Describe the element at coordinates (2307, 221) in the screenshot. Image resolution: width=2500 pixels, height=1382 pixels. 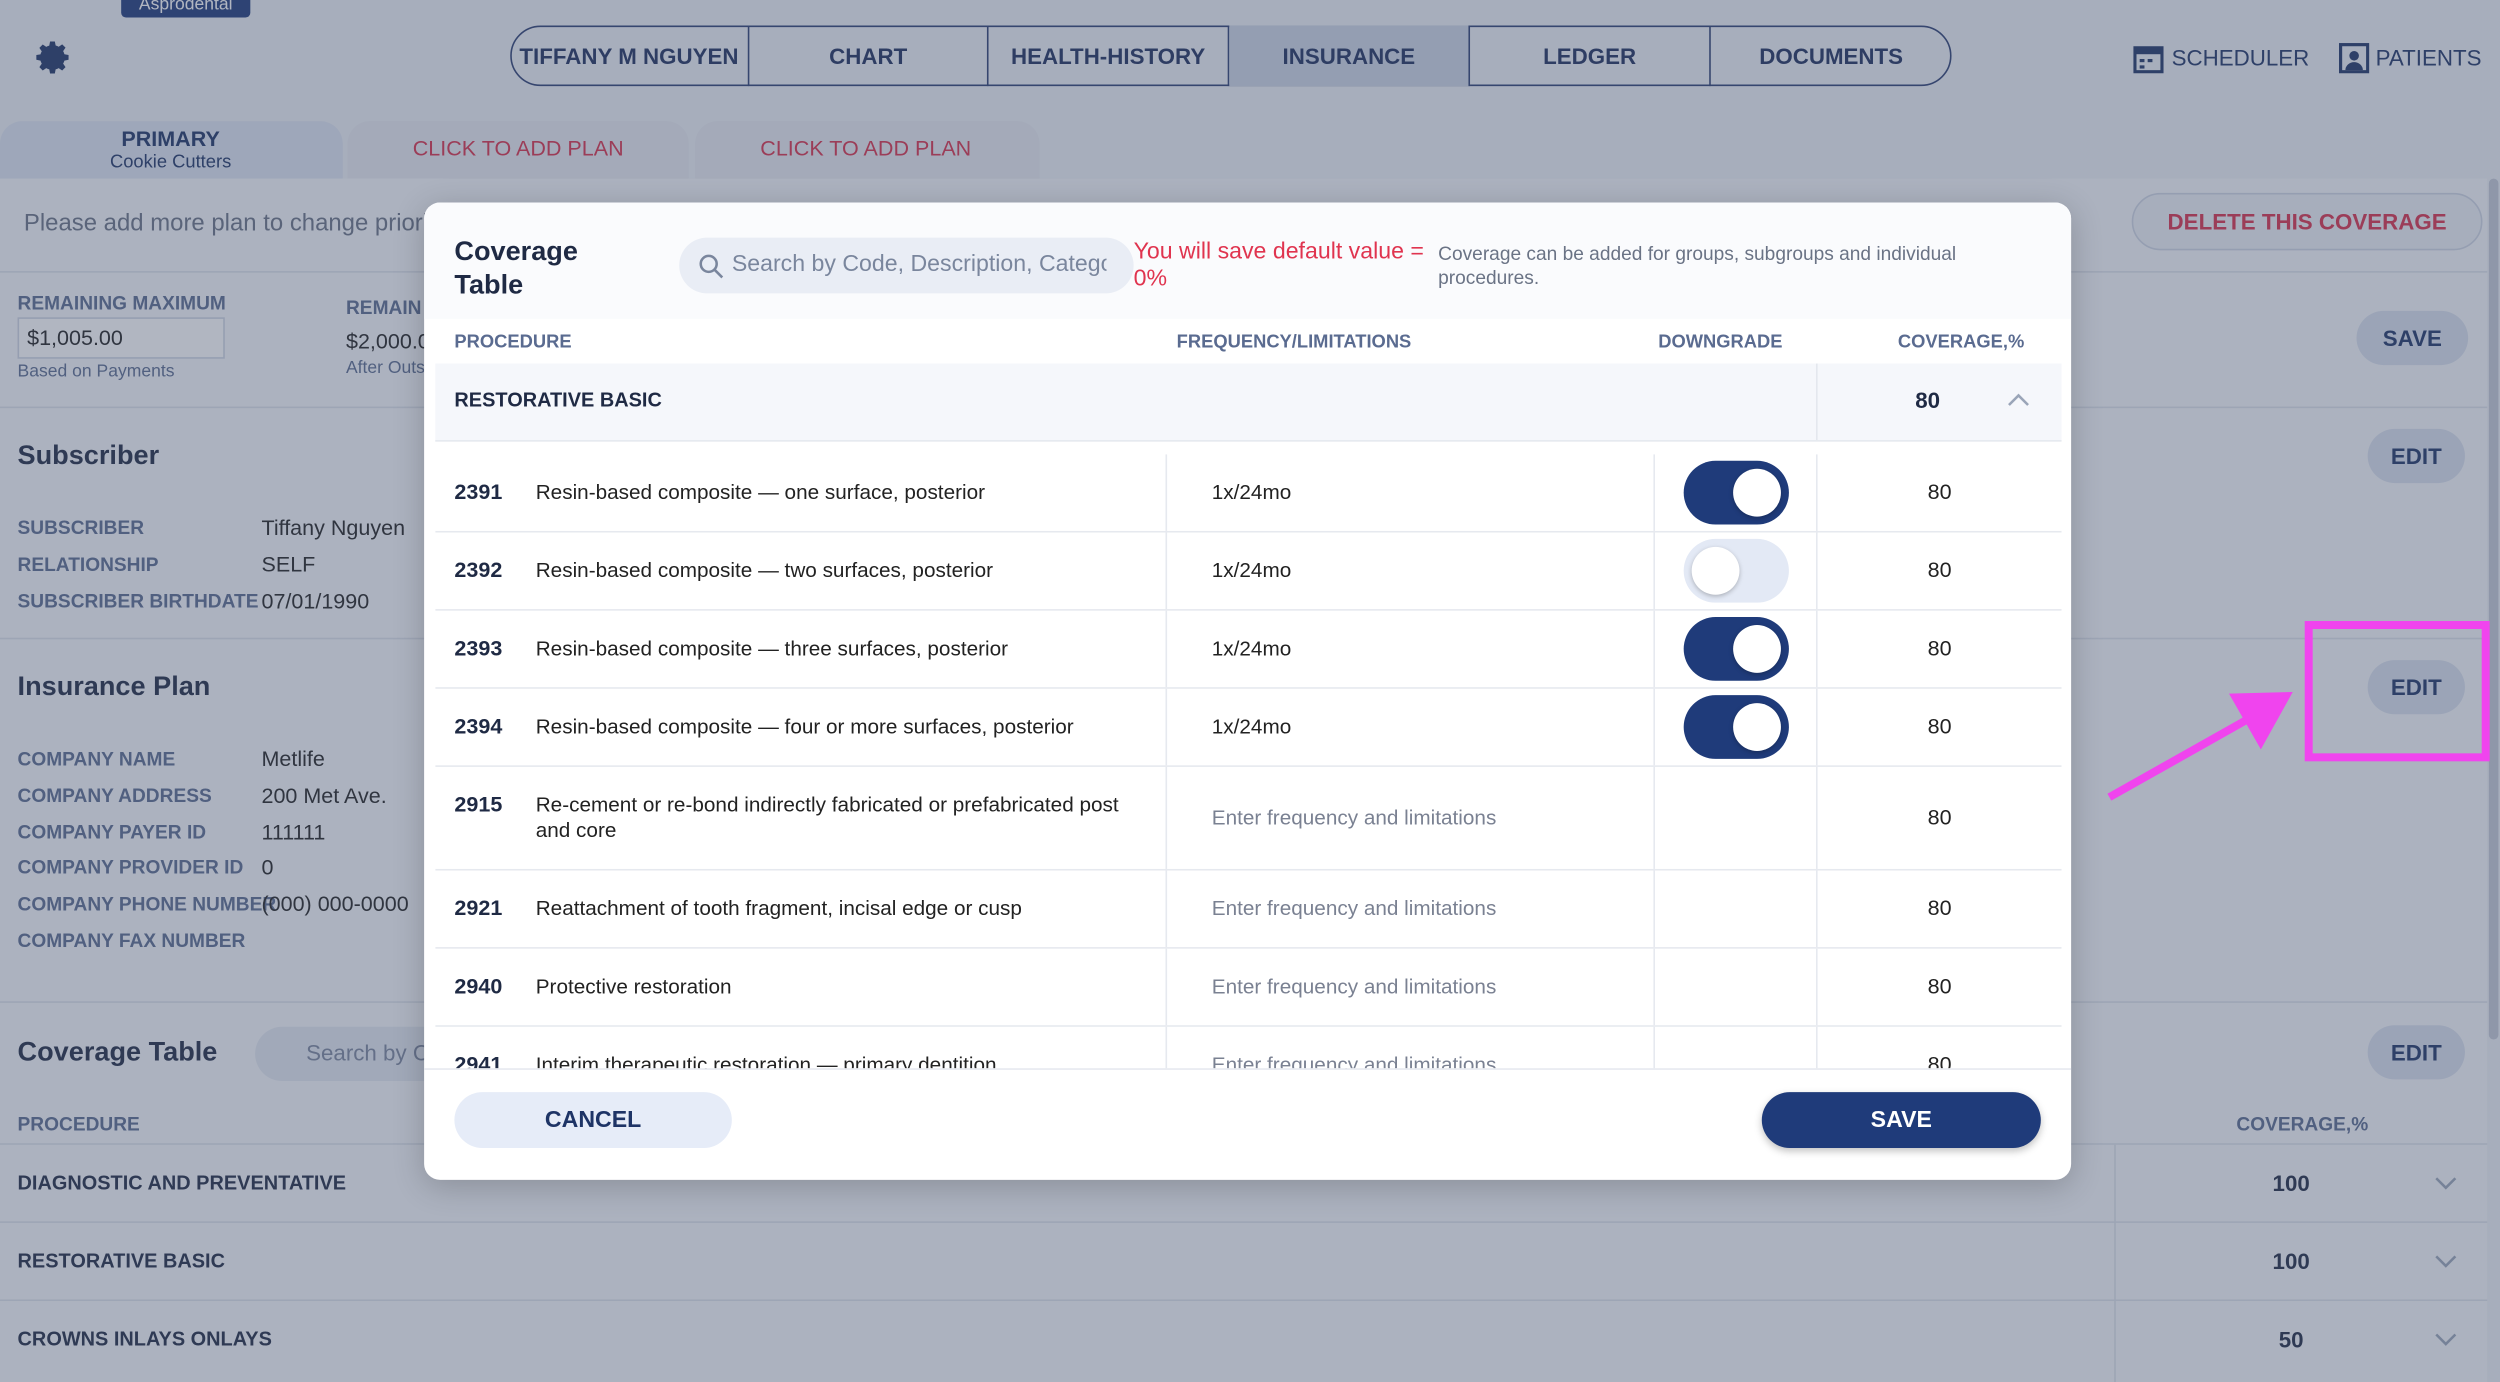
I see `delete-coverage-button: DELETE THIS COVERAGE` at that location.